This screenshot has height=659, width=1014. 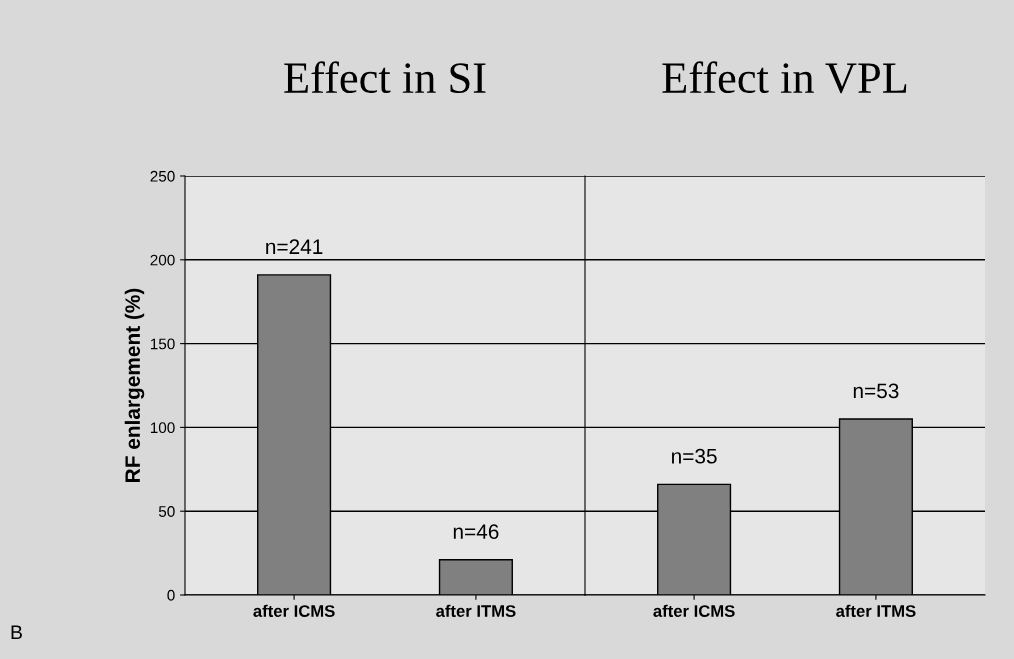 I want to click on annotation: n=53, so click(x=876, y=391).